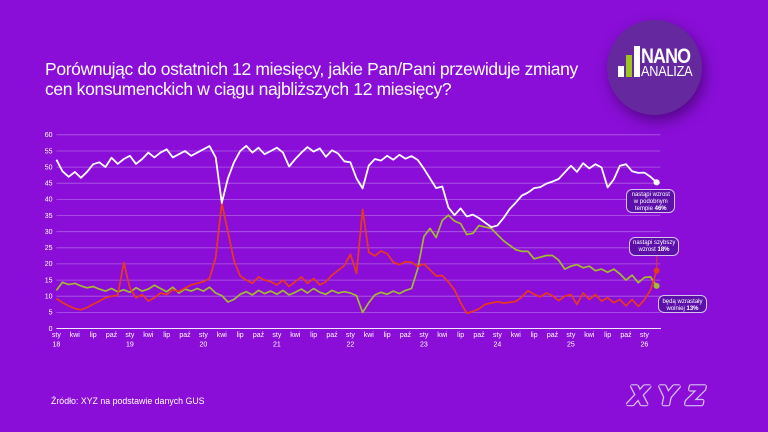  I want to click on svg-text: 19, so click(130, 345).